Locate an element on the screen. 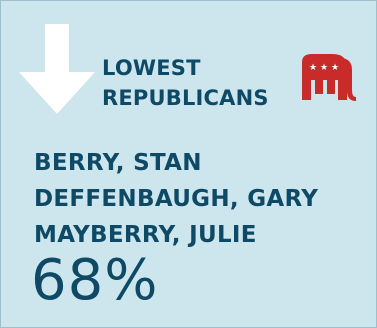 The width and height of the screenshot is (377, 328). list-item: BERRY, STAN is located at coordinates (118, 163).